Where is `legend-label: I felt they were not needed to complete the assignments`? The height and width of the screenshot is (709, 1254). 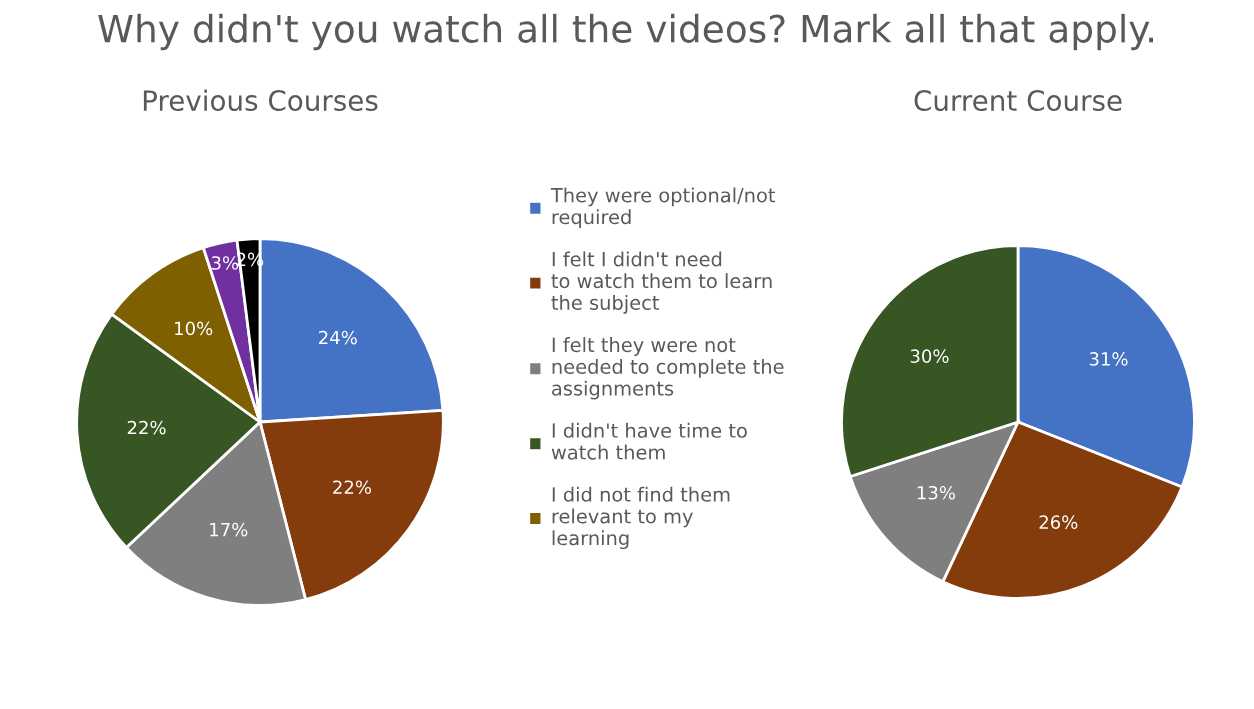
legend-label: I felt they were not needed to complete the assignments is located at coordinates (668, 368).